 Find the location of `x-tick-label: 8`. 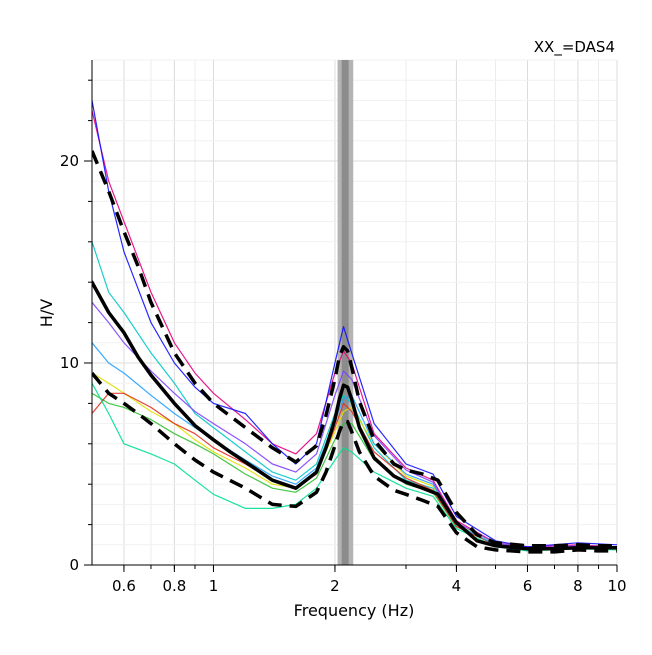

x-tick-label: 8 is located at coordinates (578, 586).